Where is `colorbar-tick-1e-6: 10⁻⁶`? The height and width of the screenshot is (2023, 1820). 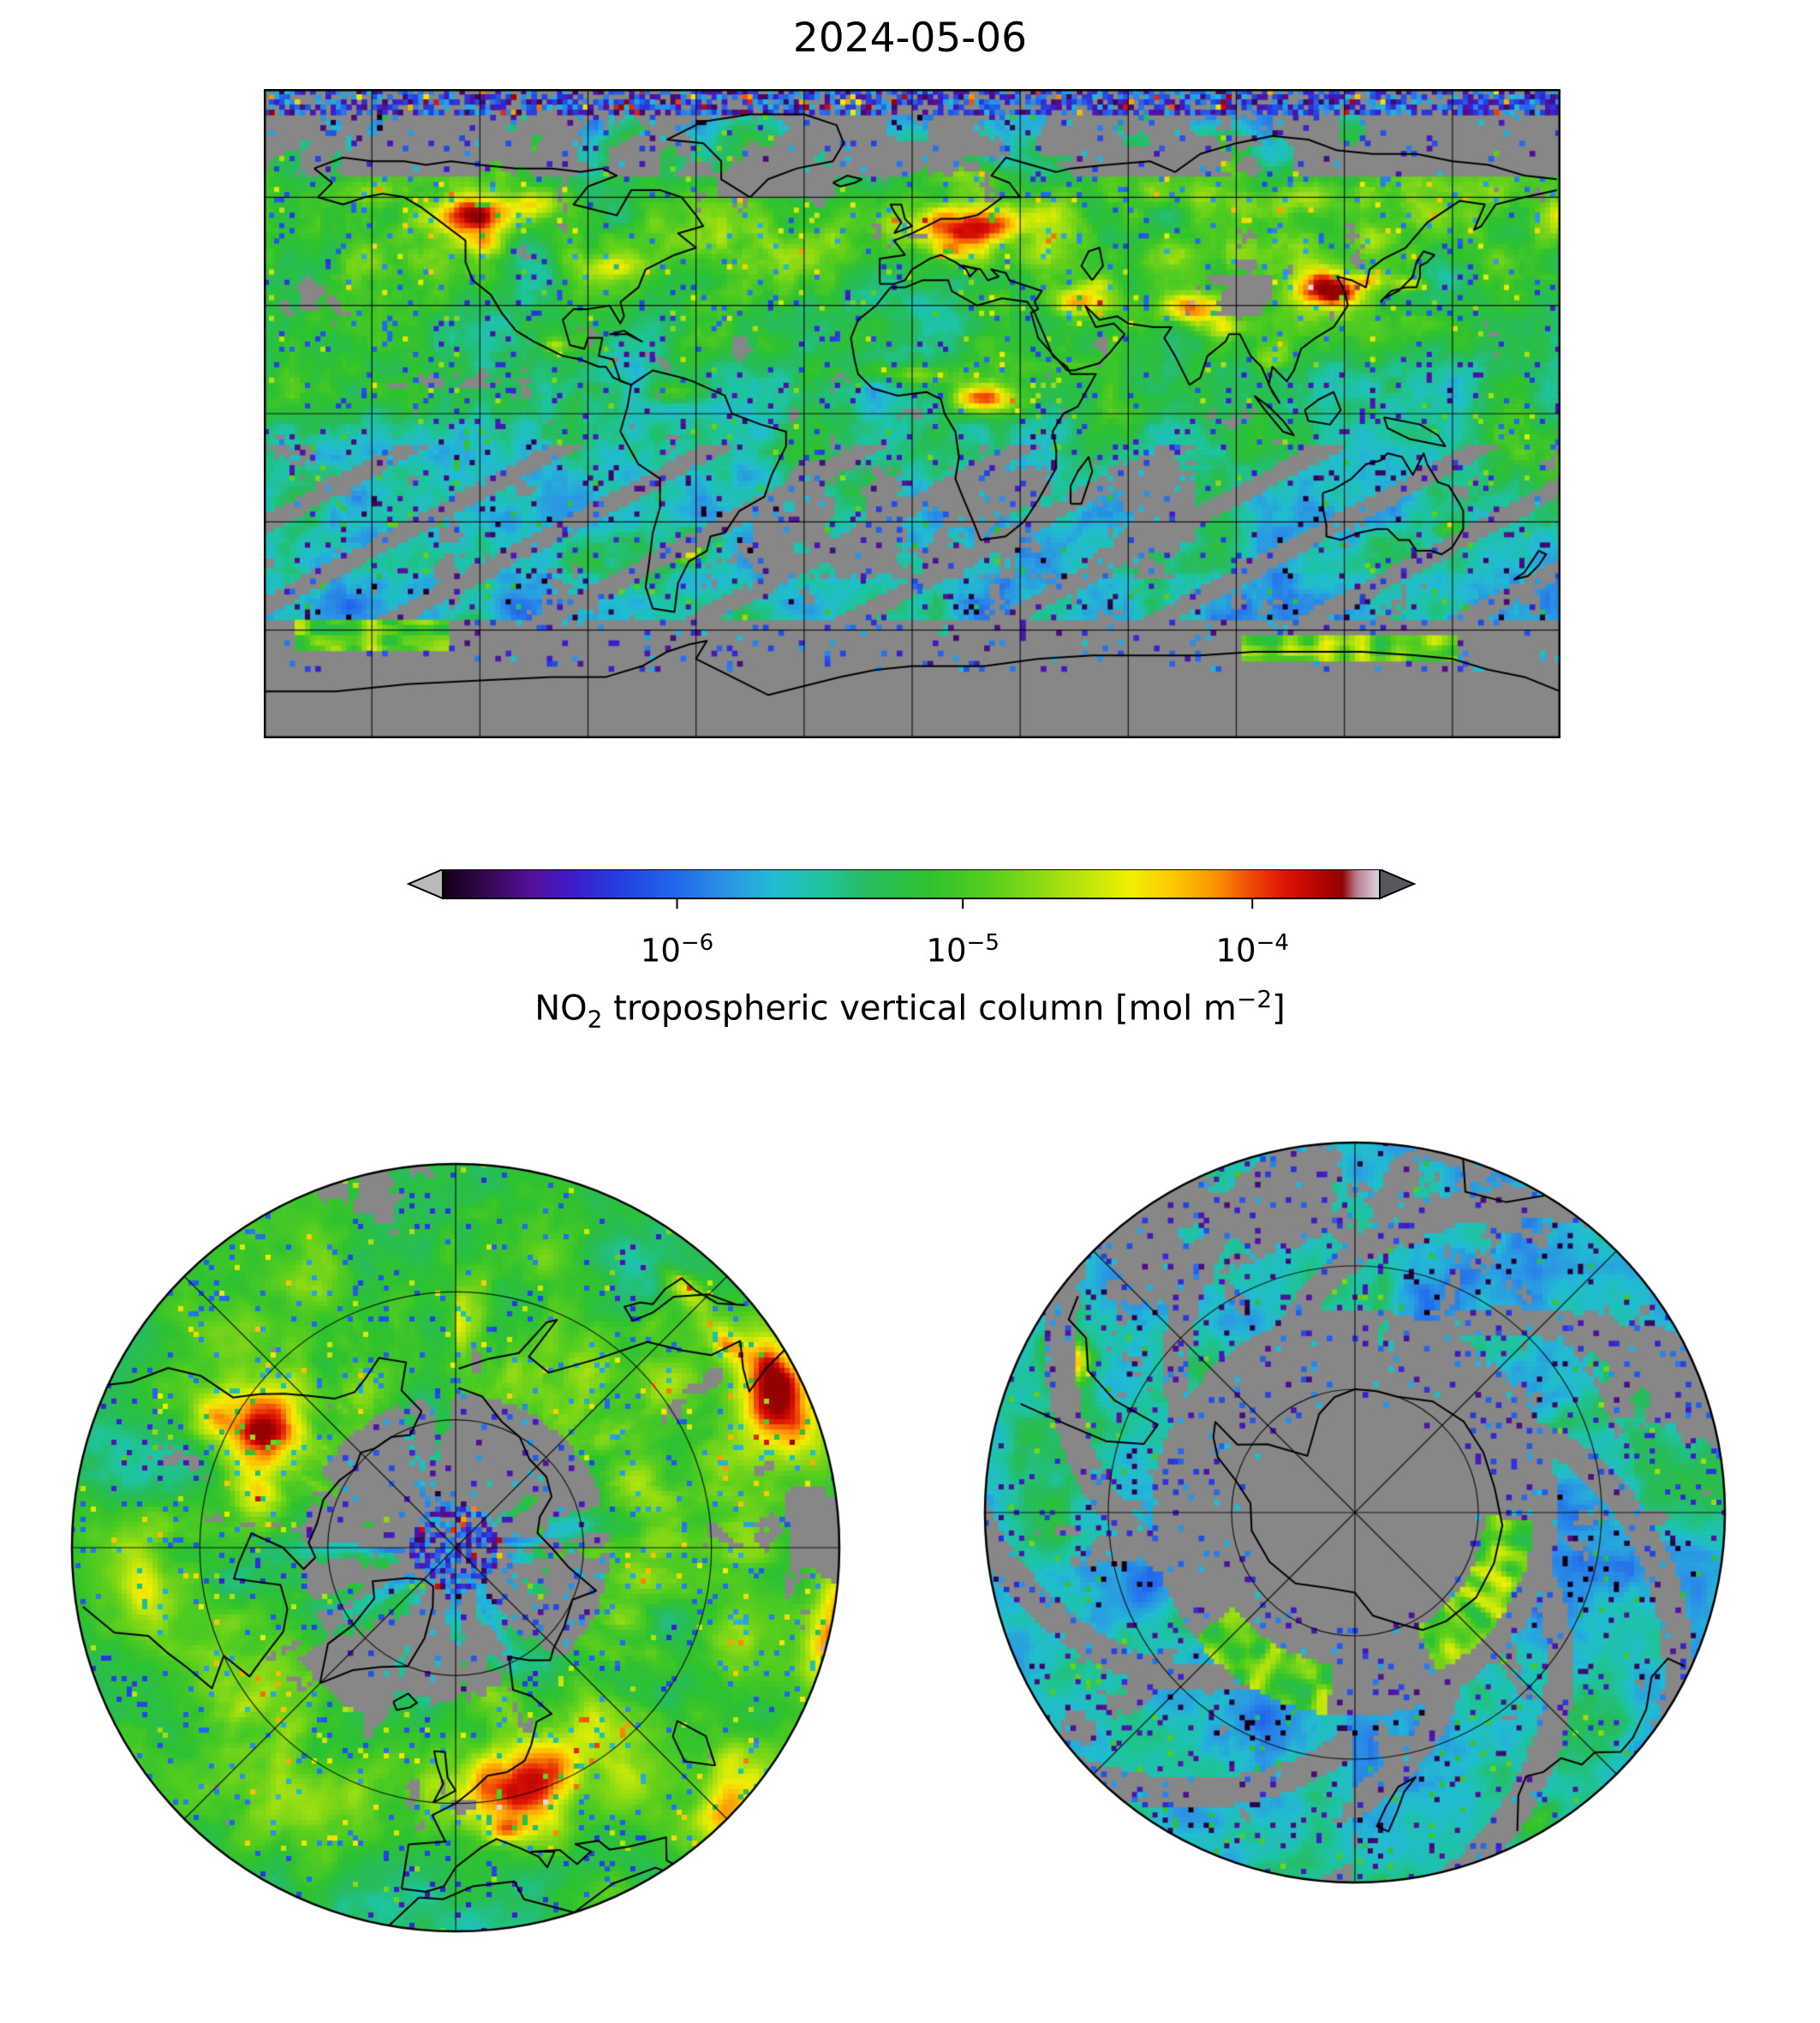
colorbar-tick-1e-6: 10⁻⁶ is located at coordinates (677, 950).